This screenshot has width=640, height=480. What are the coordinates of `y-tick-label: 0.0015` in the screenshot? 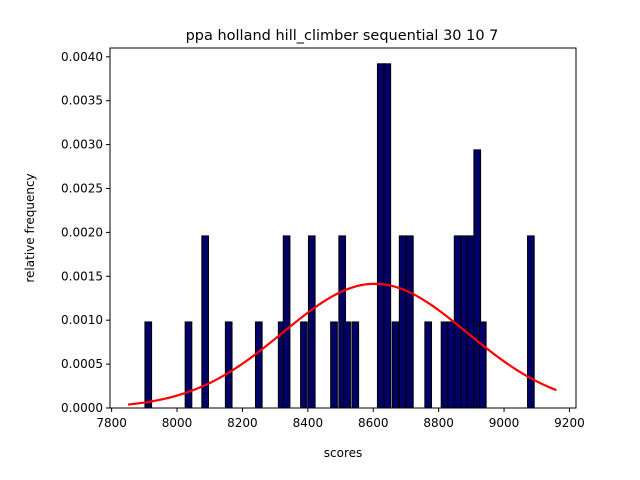 It's located at (82, 276).